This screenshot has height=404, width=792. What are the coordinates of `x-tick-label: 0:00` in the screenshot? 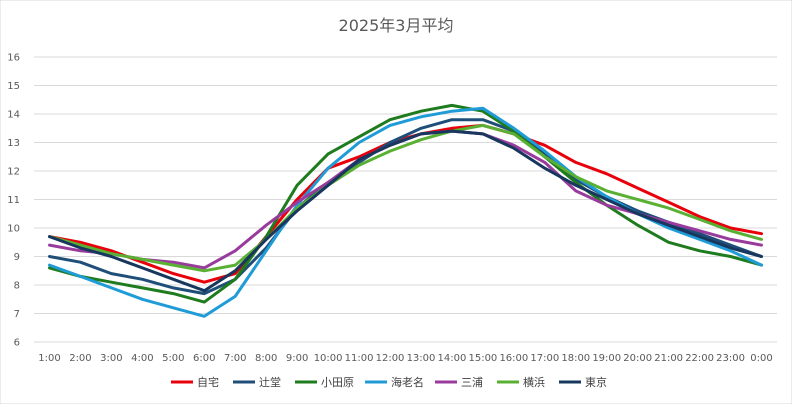 It's located at (761, 358).